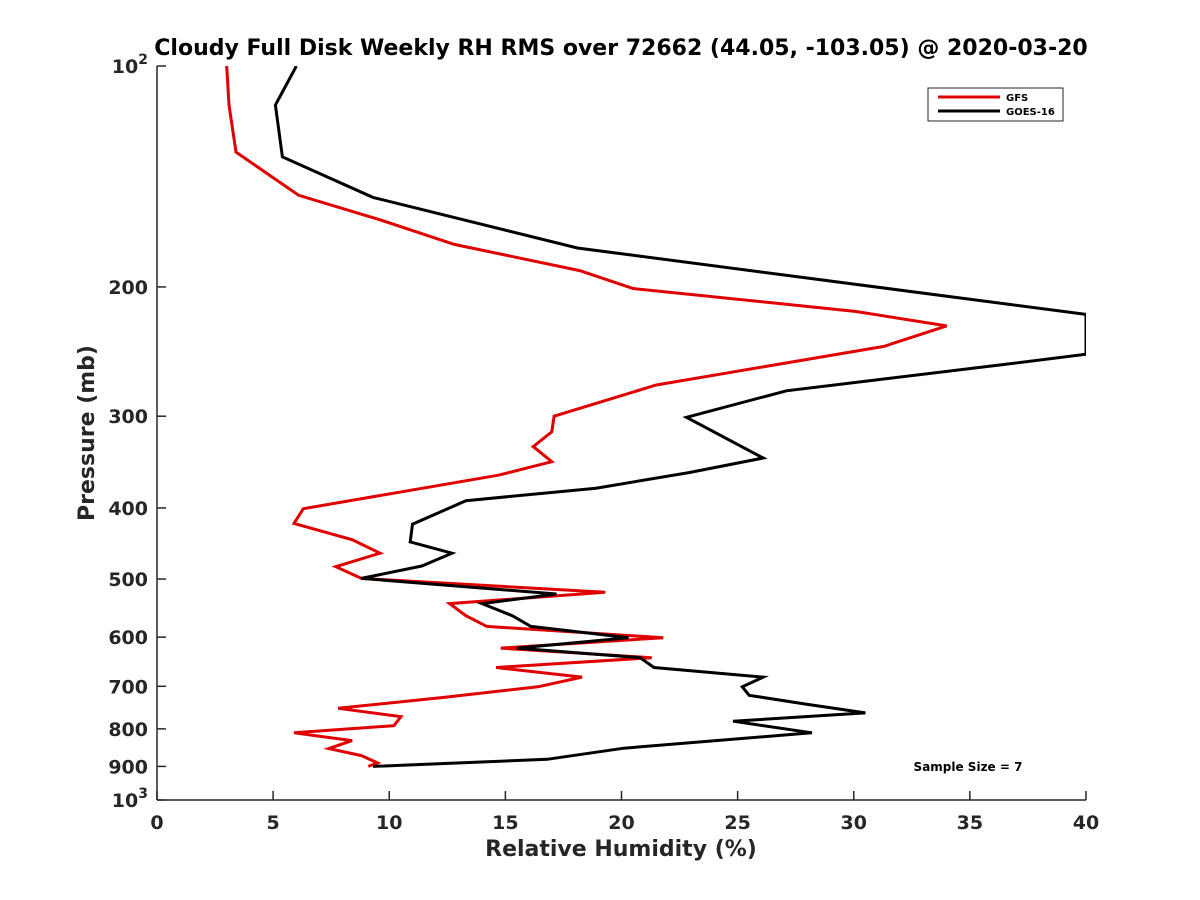 This screenshot has width=1200, height=900. Describe the element at coordinates (1030, 112) in the screenshot. I see `legend-label: GOES-16` at that location.